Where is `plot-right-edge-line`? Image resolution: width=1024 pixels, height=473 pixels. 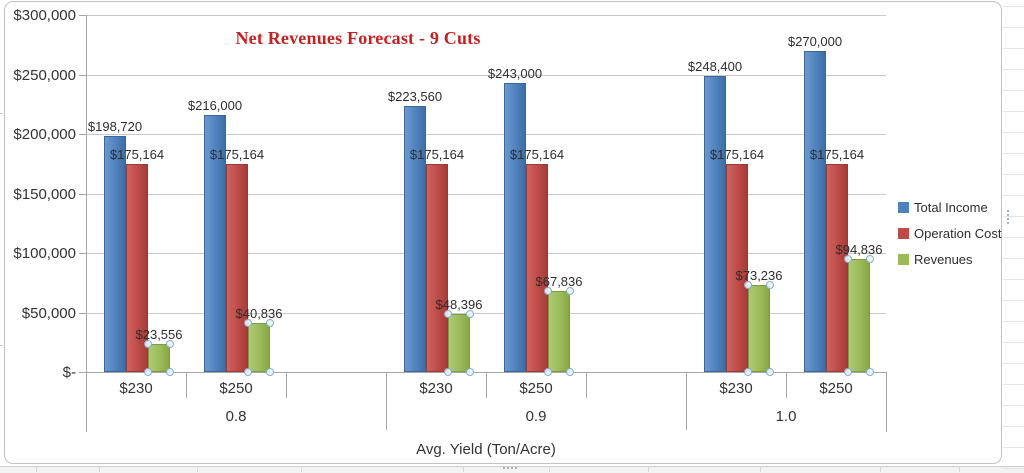 plot-right-edge-line is located at coordinates (886, 402).